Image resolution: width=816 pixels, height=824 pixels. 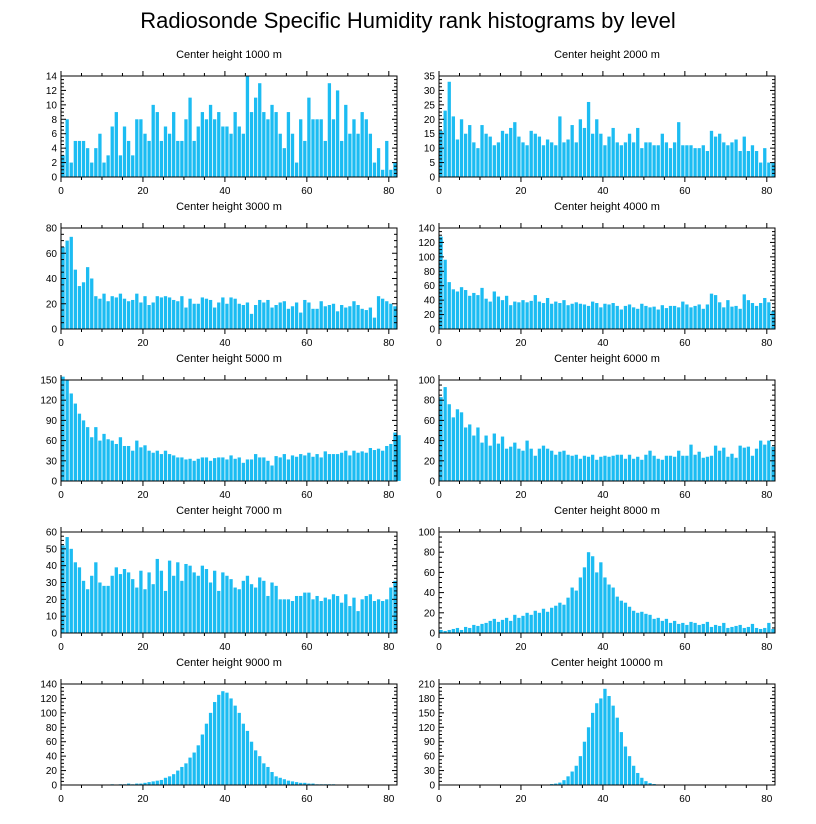 I want to click on y-tick-label: 40, so click(x=430, y=441).